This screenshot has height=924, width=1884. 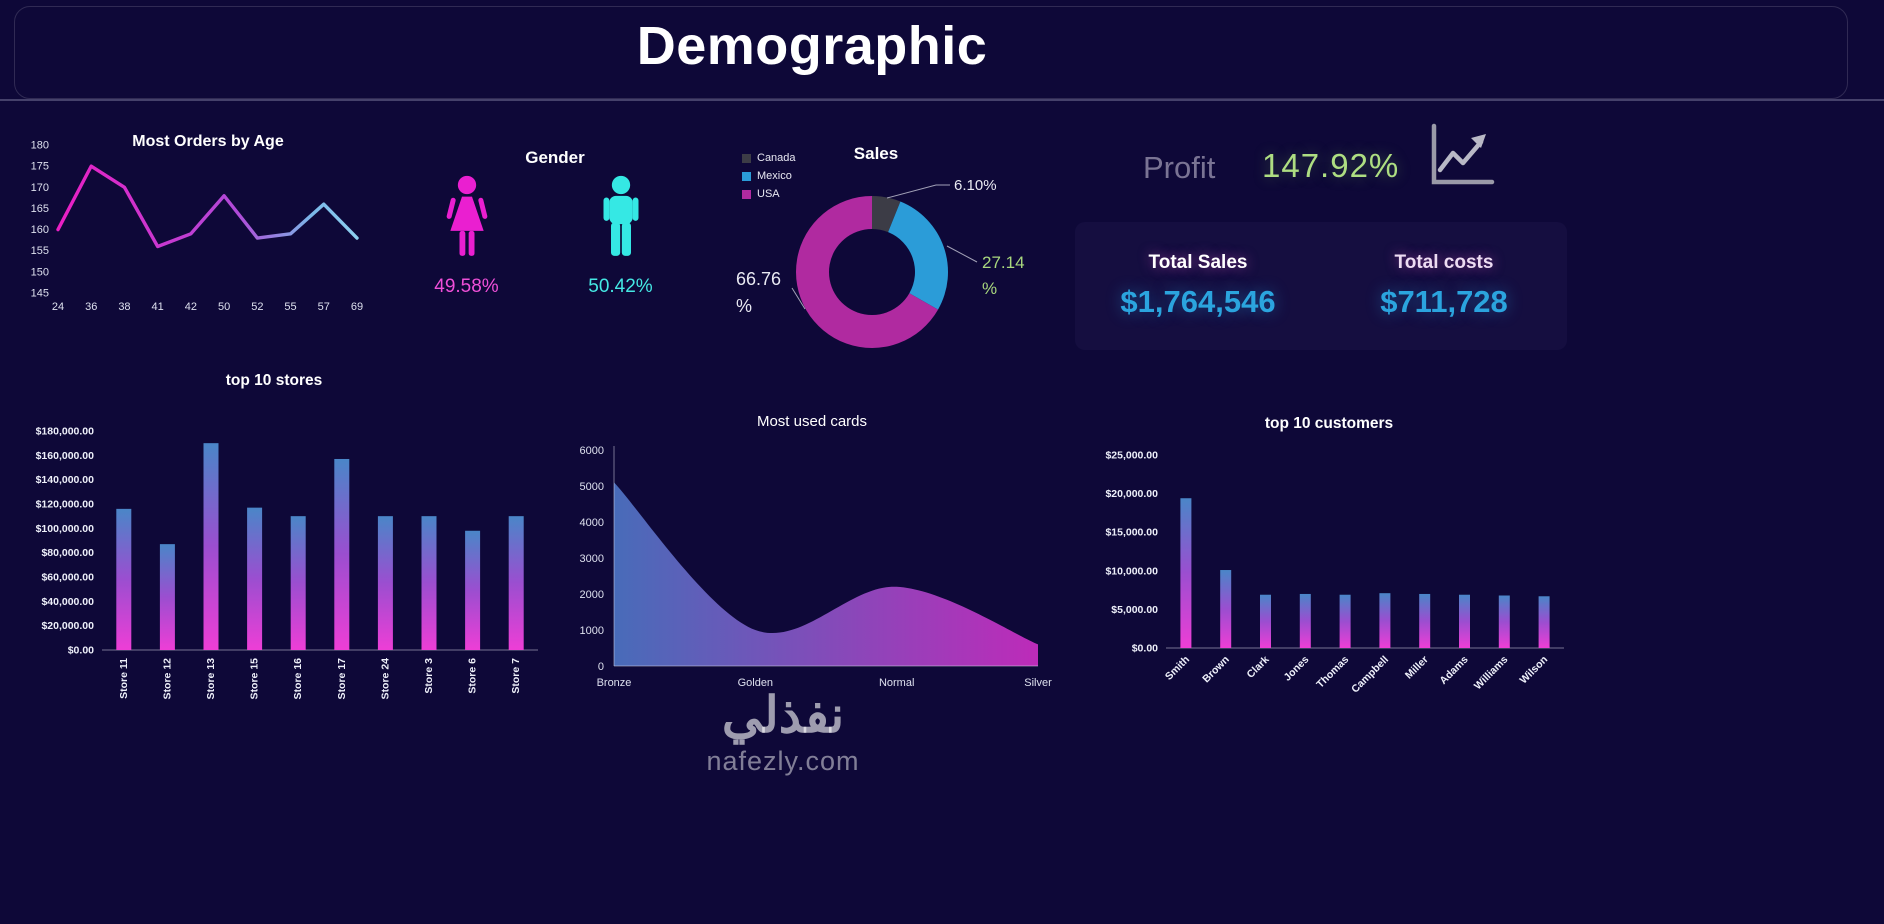 I want to click on donut-slice-canada, so click(x=886, y=214).